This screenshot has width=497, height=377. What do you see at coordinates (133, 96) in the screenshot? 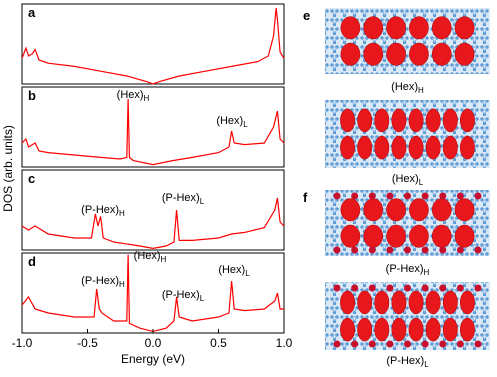
I see `annotation: (Hex)H` at bounding box center [133, 96].